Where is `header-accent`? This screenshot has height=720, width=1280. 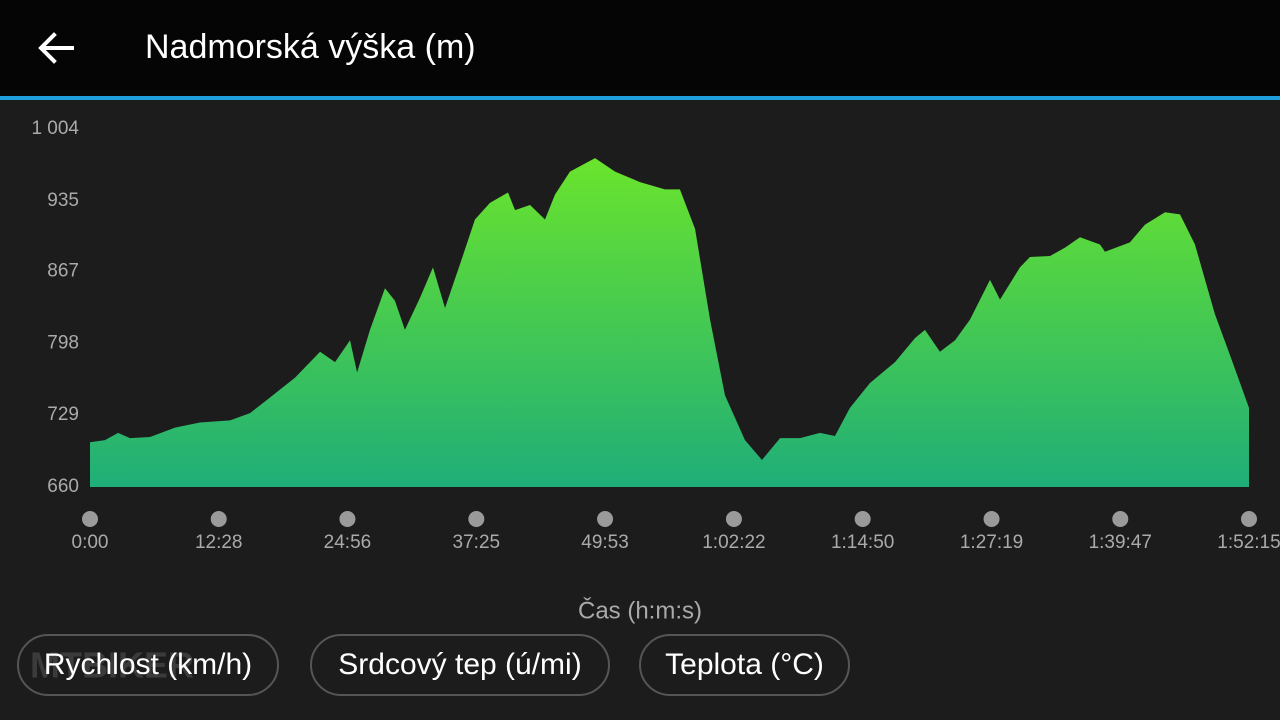
header-accent is located at coordinates (640, 98).